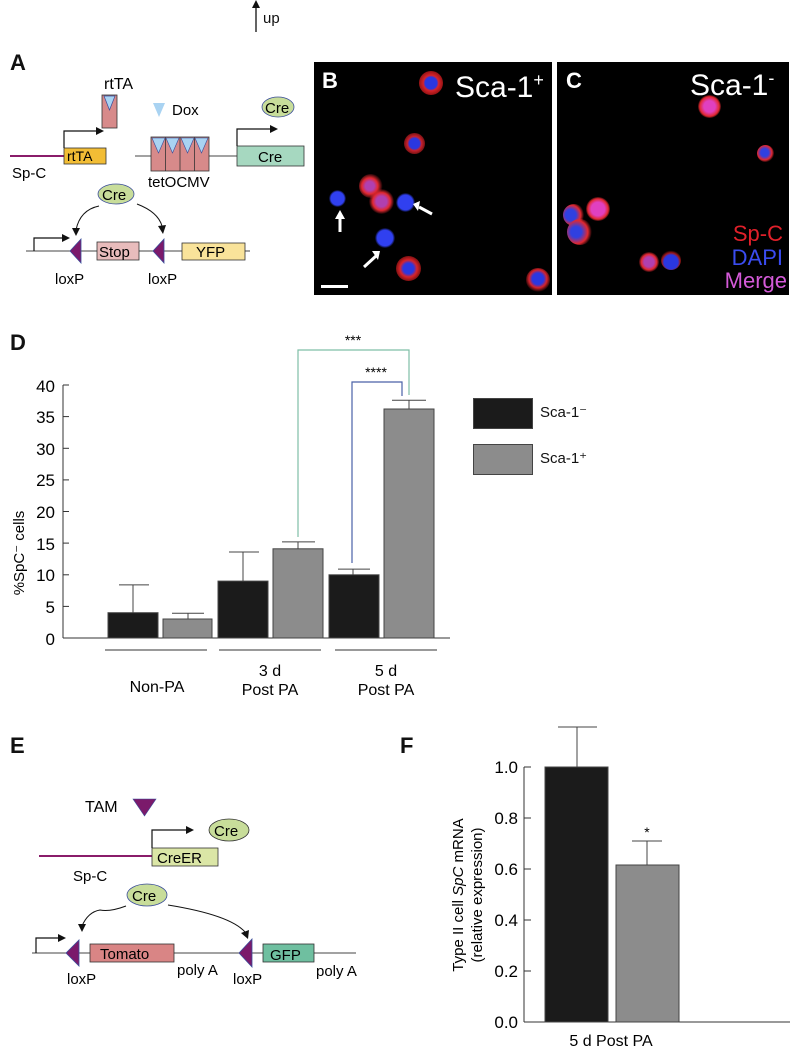 This screenshot has width=790, height=1050. I want to click on d-bars, so click(271, 519).